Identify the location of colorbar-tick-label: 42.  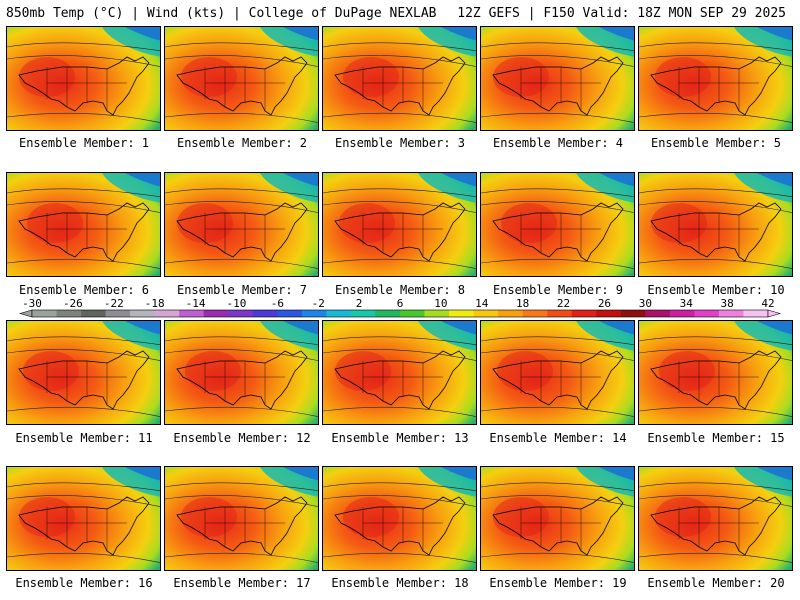
(767, 303).